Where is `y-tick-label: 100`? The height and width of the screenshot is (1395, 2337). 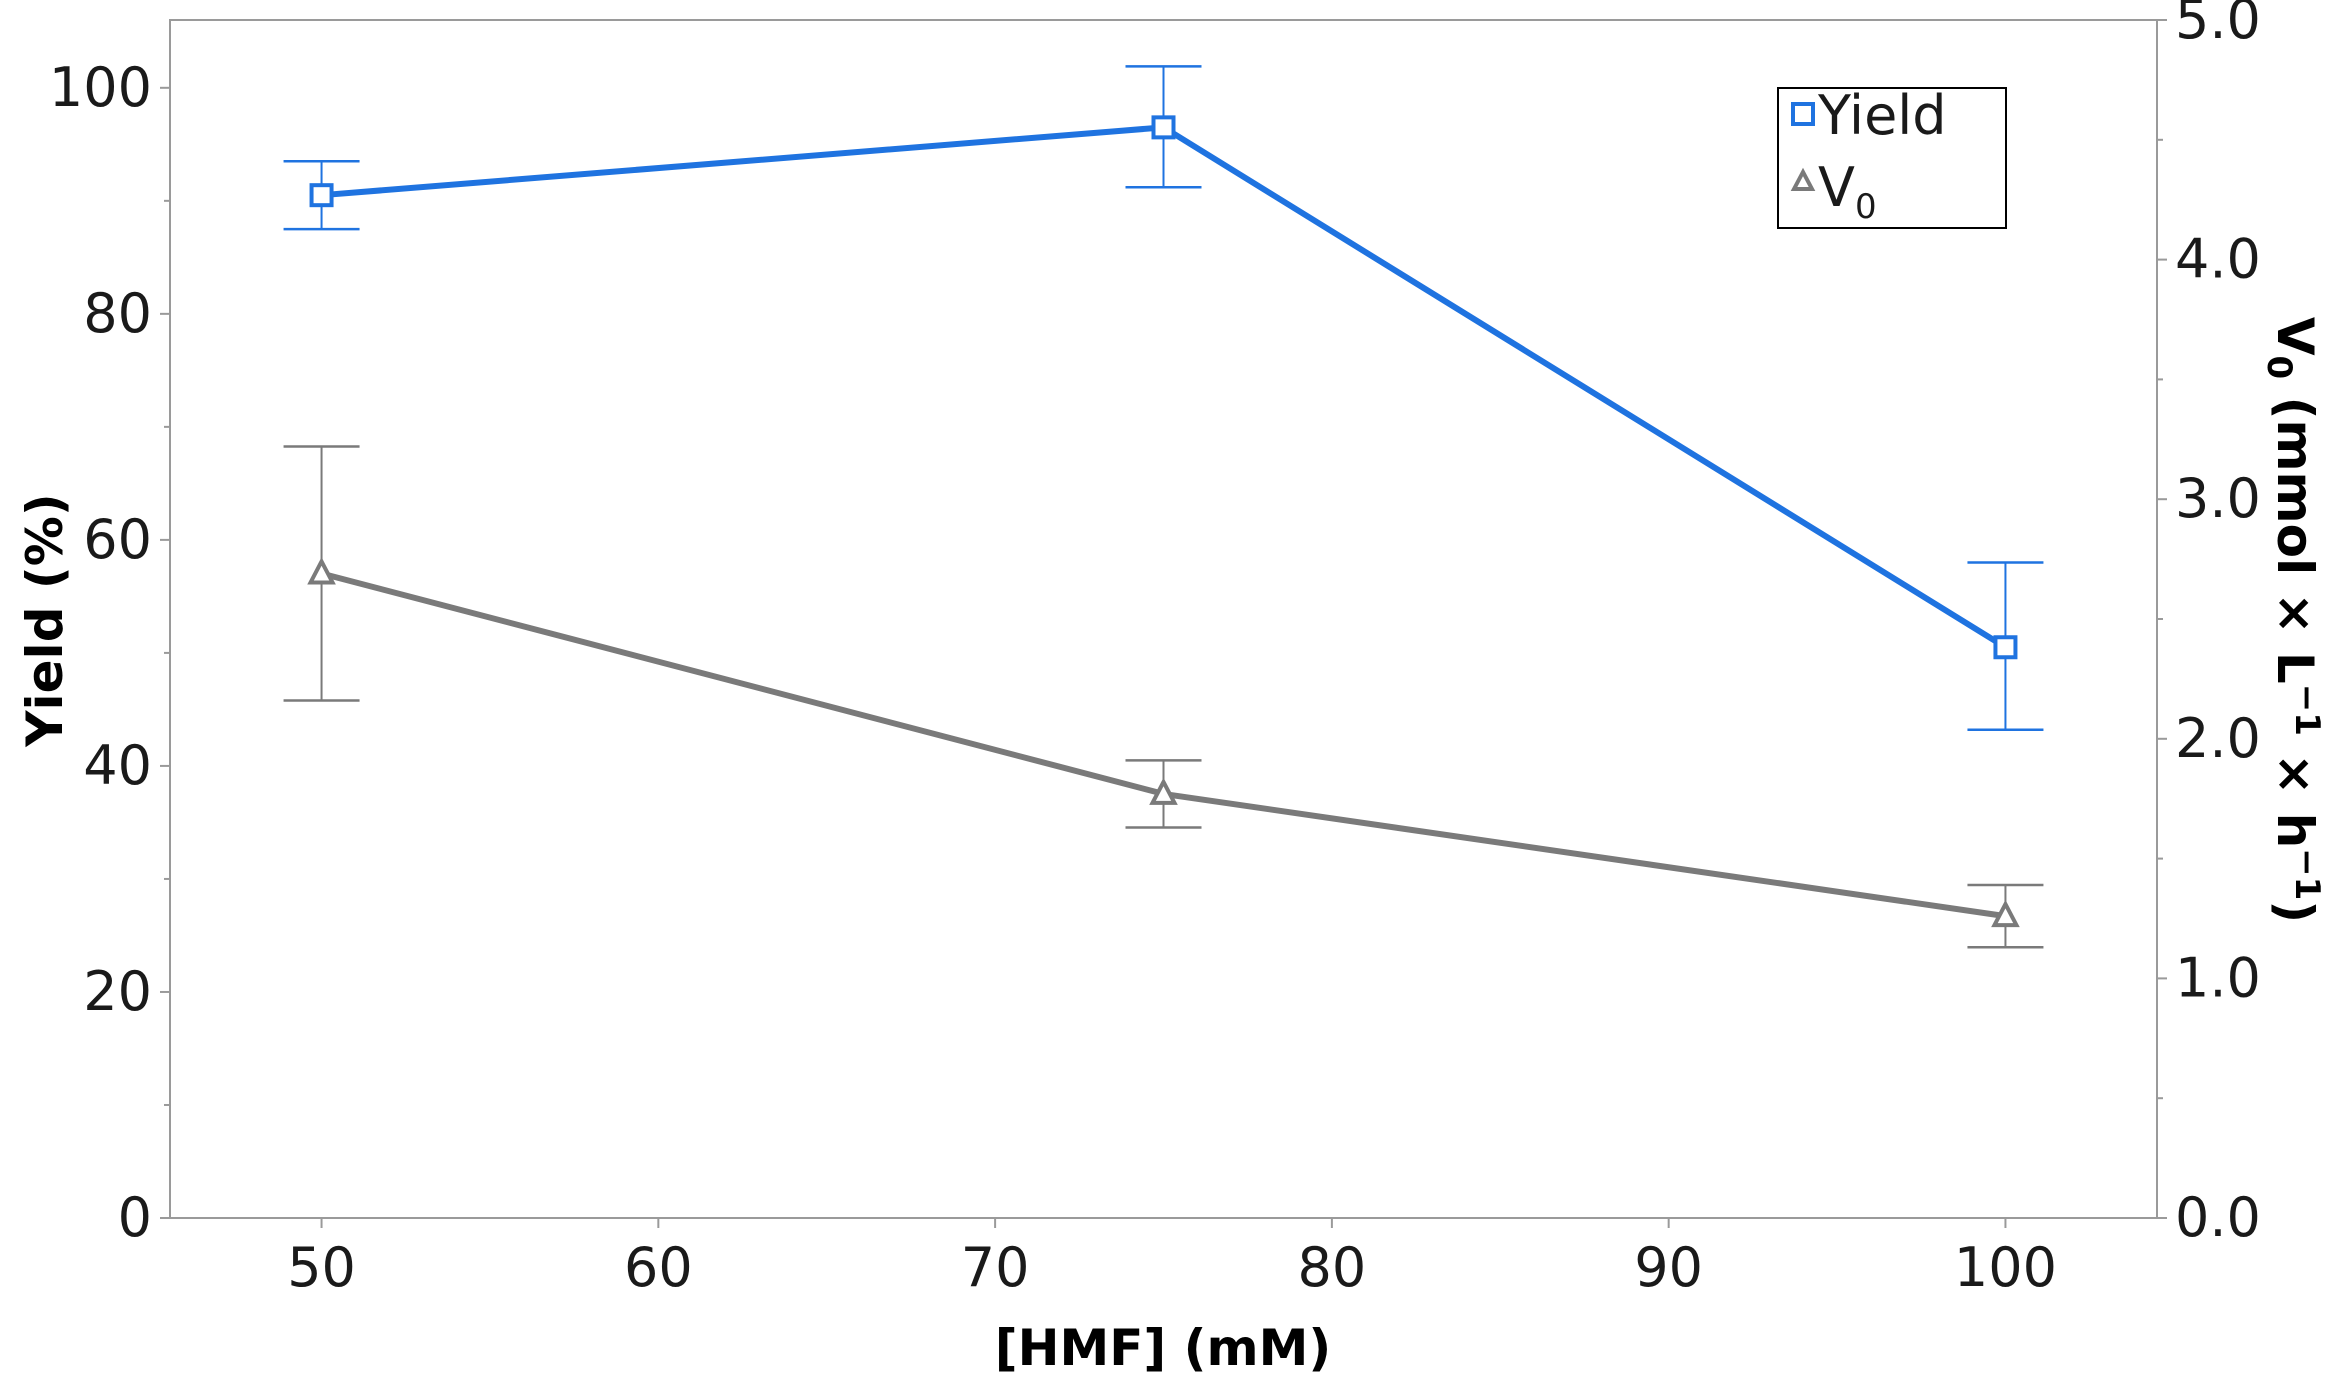
y-tick-label: 100 is located at coordinates (100, 87).